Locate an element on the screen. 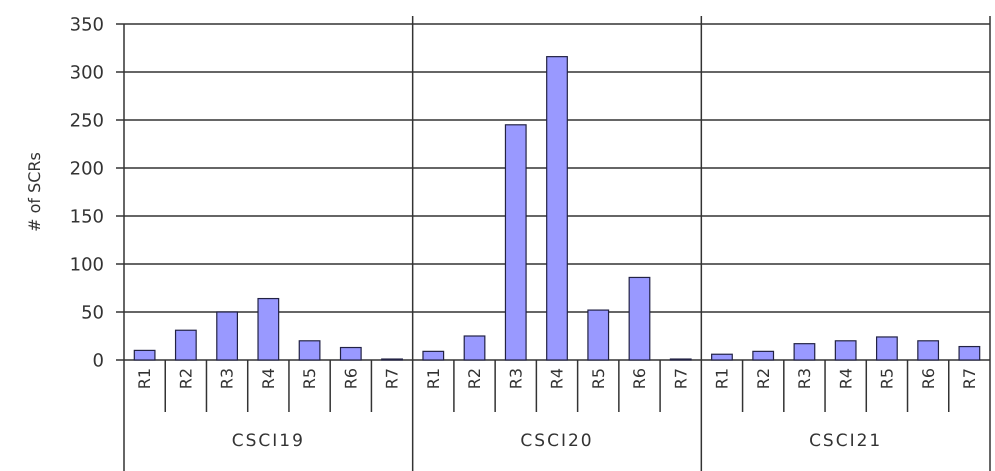 This screenshot has width=995, height=471. y-tick-label: 0 is located at coordinates (98, 361).